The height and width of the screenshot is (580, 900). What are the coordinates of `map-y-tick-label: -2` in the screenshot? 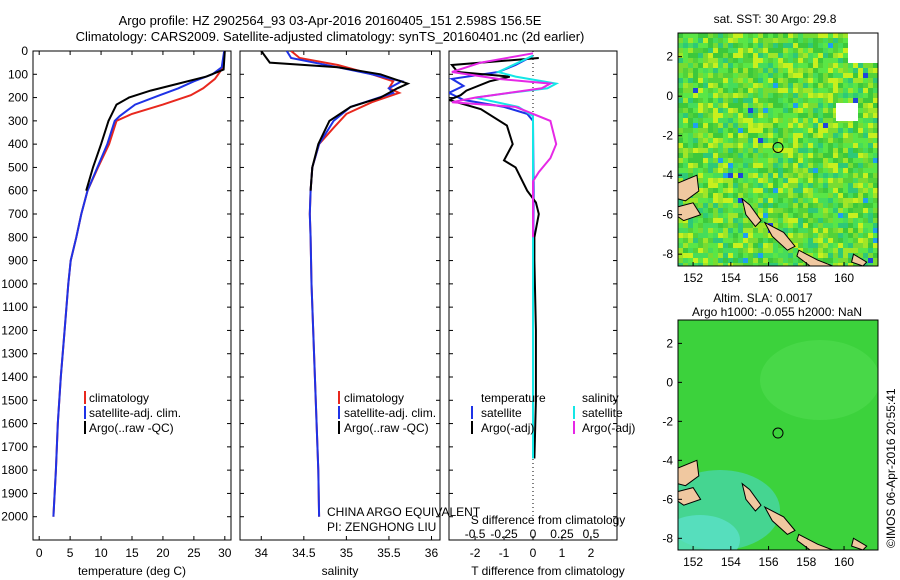 It's located at (667, 421).